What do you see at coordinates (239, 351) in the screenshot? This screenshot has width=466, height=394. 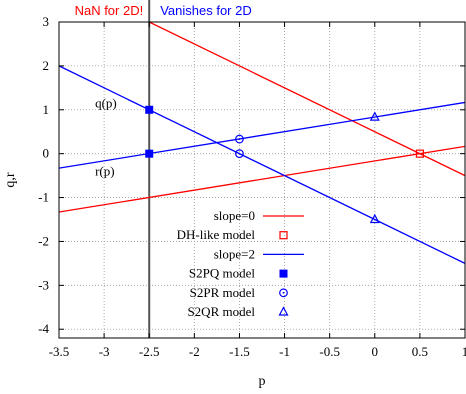 I see `x-tick-label: -1.5` at bounding box center [239, 351].